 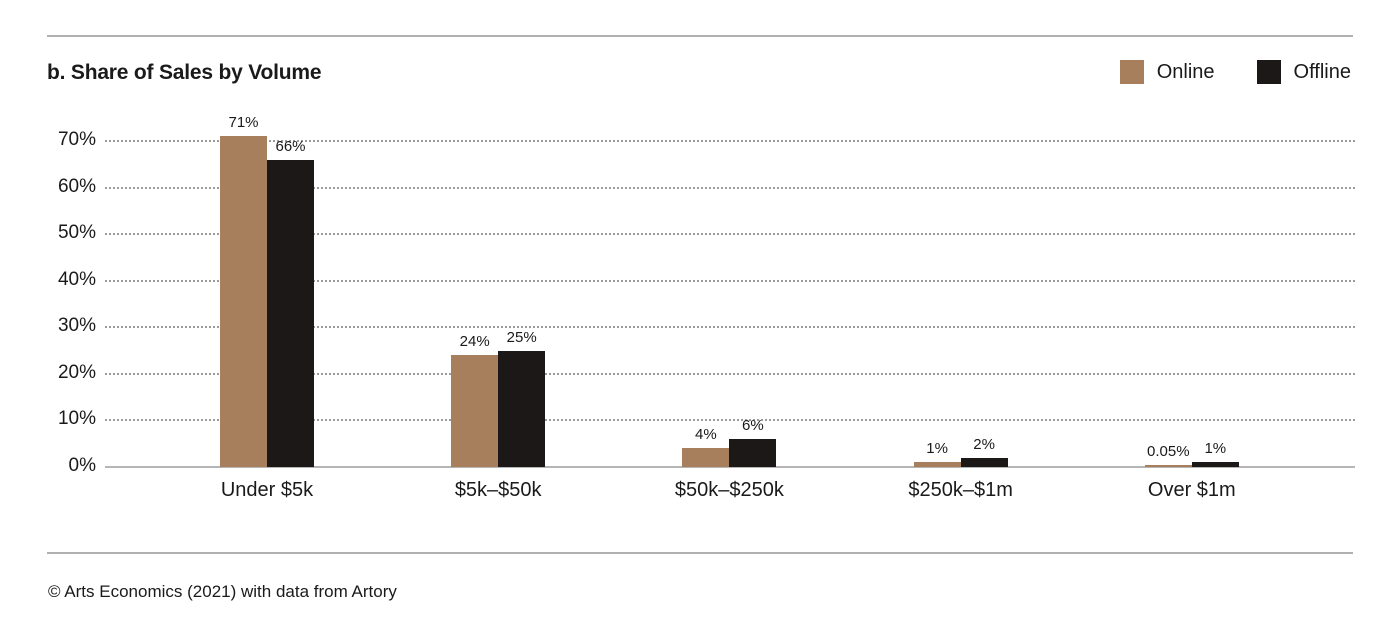 What do you see at coordinates (76, 419) in the screenshot?
I see `y-axis-tick-label: 10%` at bounding box center [76, 419].